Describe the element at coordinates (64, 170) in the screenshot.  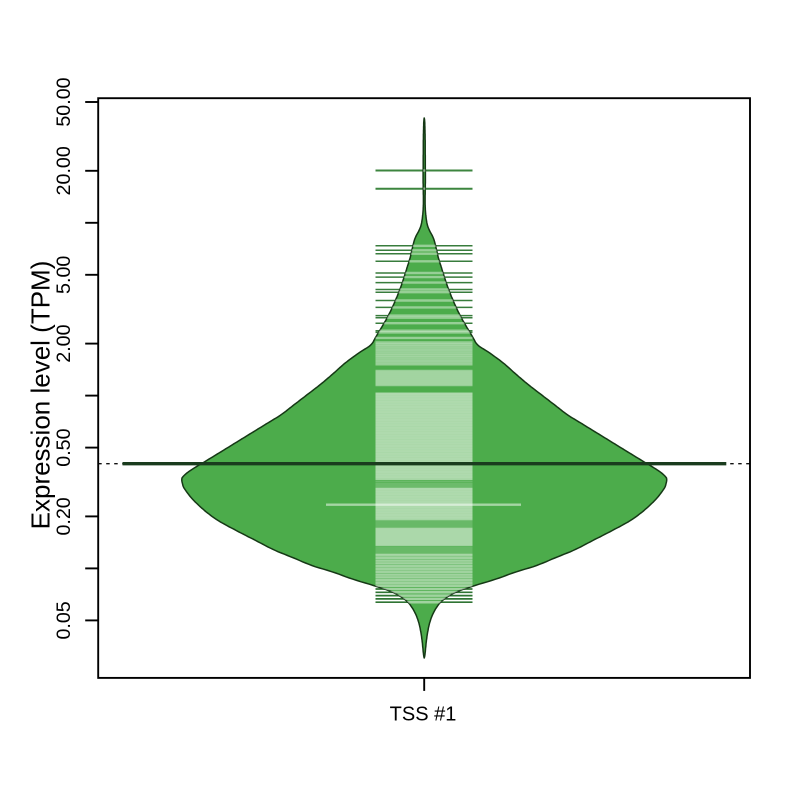
I see `svg-text: 20.00` at that location.